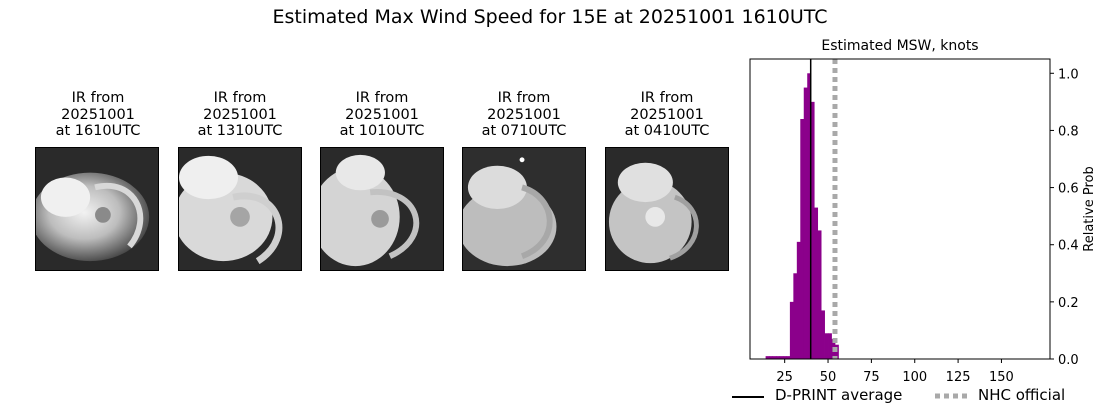 The width and height of the screenshot is (1100, 409). Describe the element at coordinates (1068, 74) in the screenshot. I see `y-tick-label: 1.0` at that location.